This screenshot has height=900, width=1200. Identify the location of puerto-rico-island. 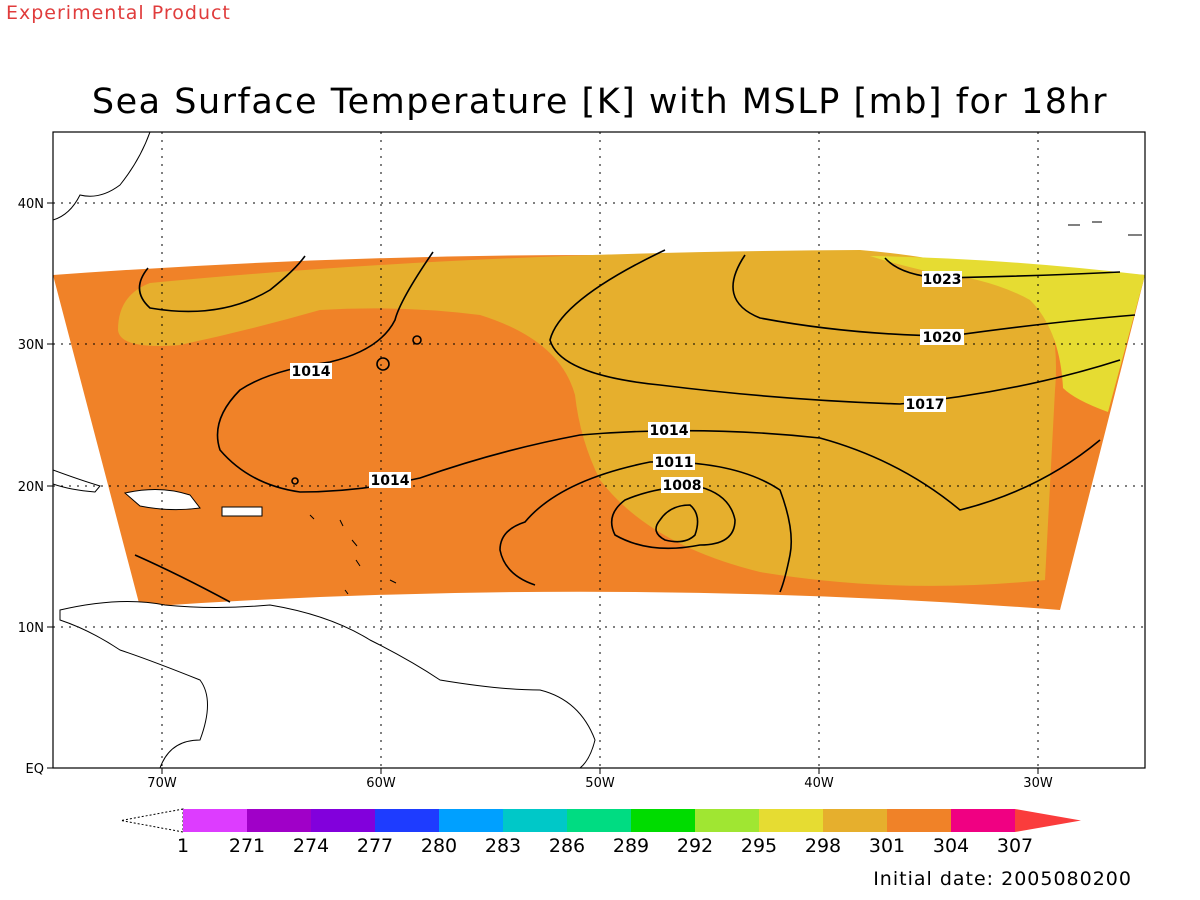
(242, 511).